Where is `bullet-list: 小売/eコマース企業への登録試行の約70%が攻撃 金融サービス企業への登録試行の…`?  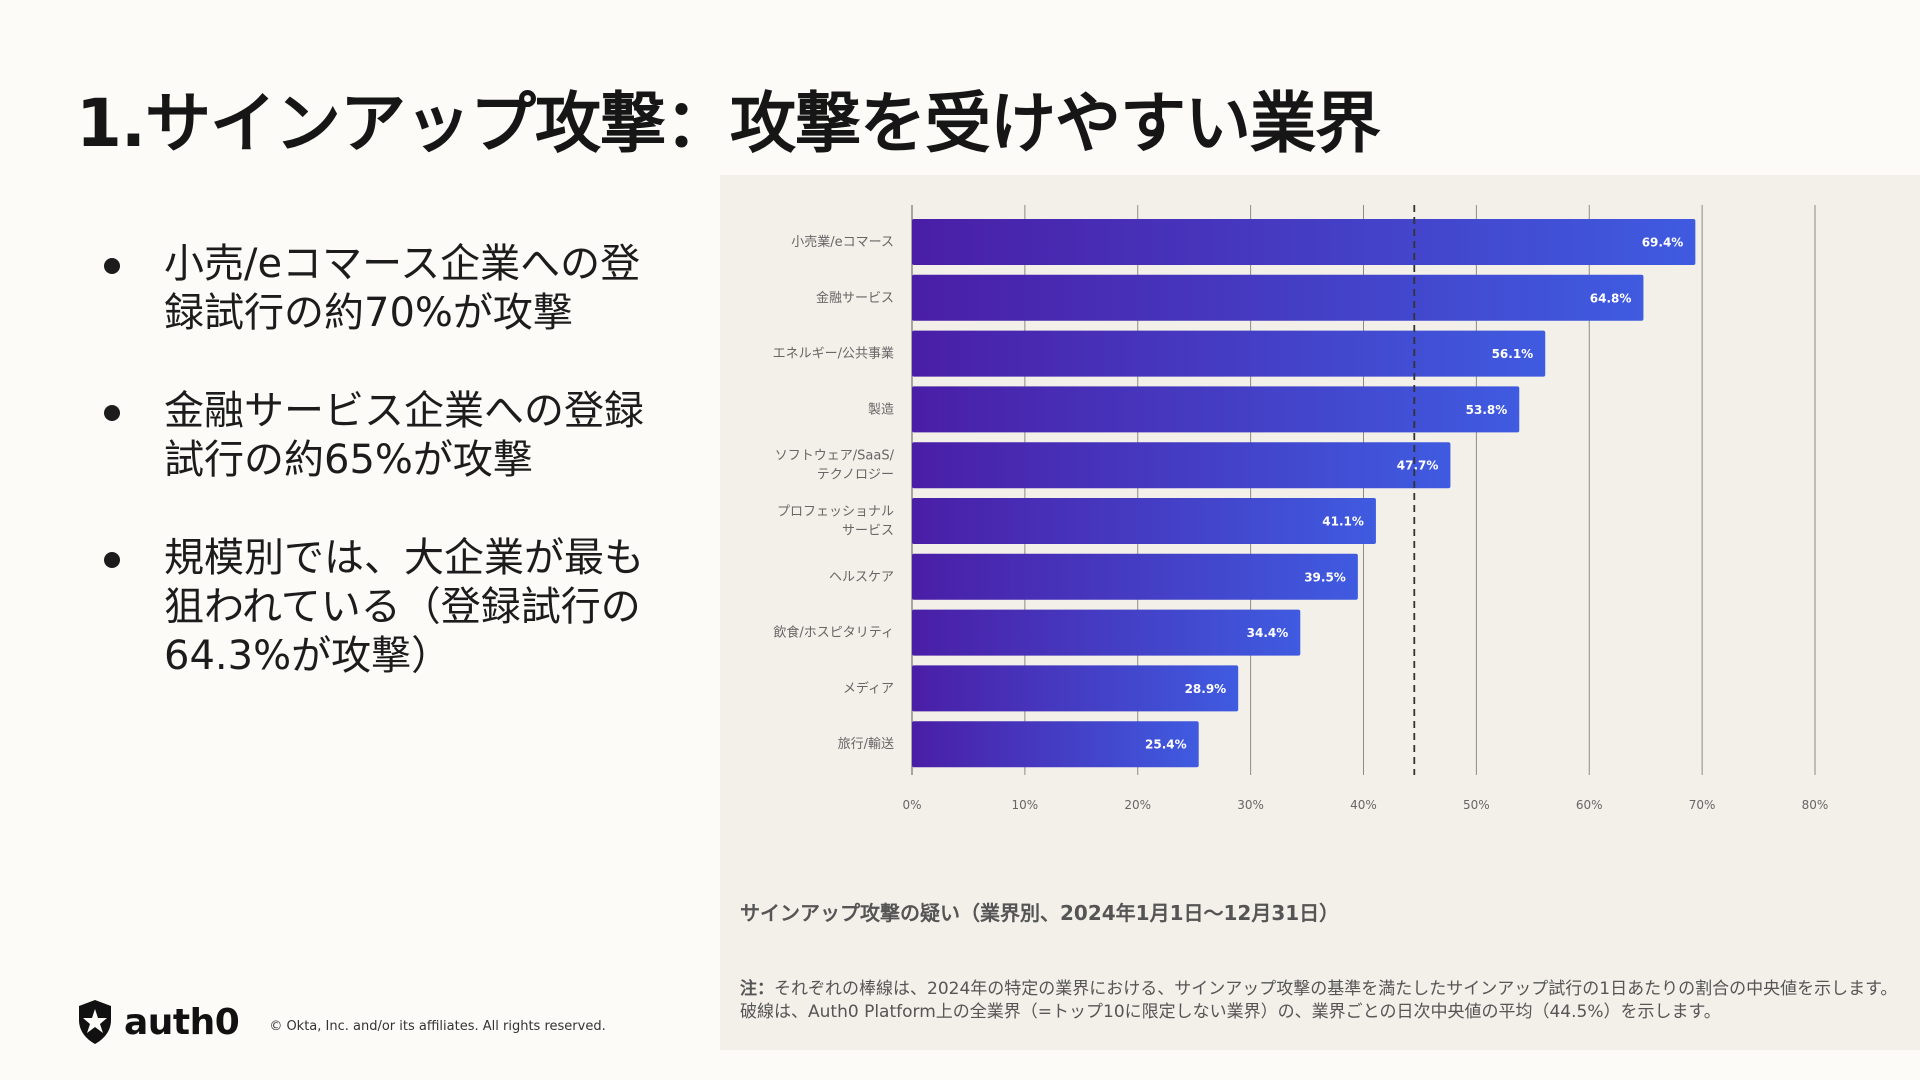
bullet-list: 小売/eコマース企業への登録試行の約70%が攻撃 金融サービス企業への登録試行の… is located at coordinates (380, 485).